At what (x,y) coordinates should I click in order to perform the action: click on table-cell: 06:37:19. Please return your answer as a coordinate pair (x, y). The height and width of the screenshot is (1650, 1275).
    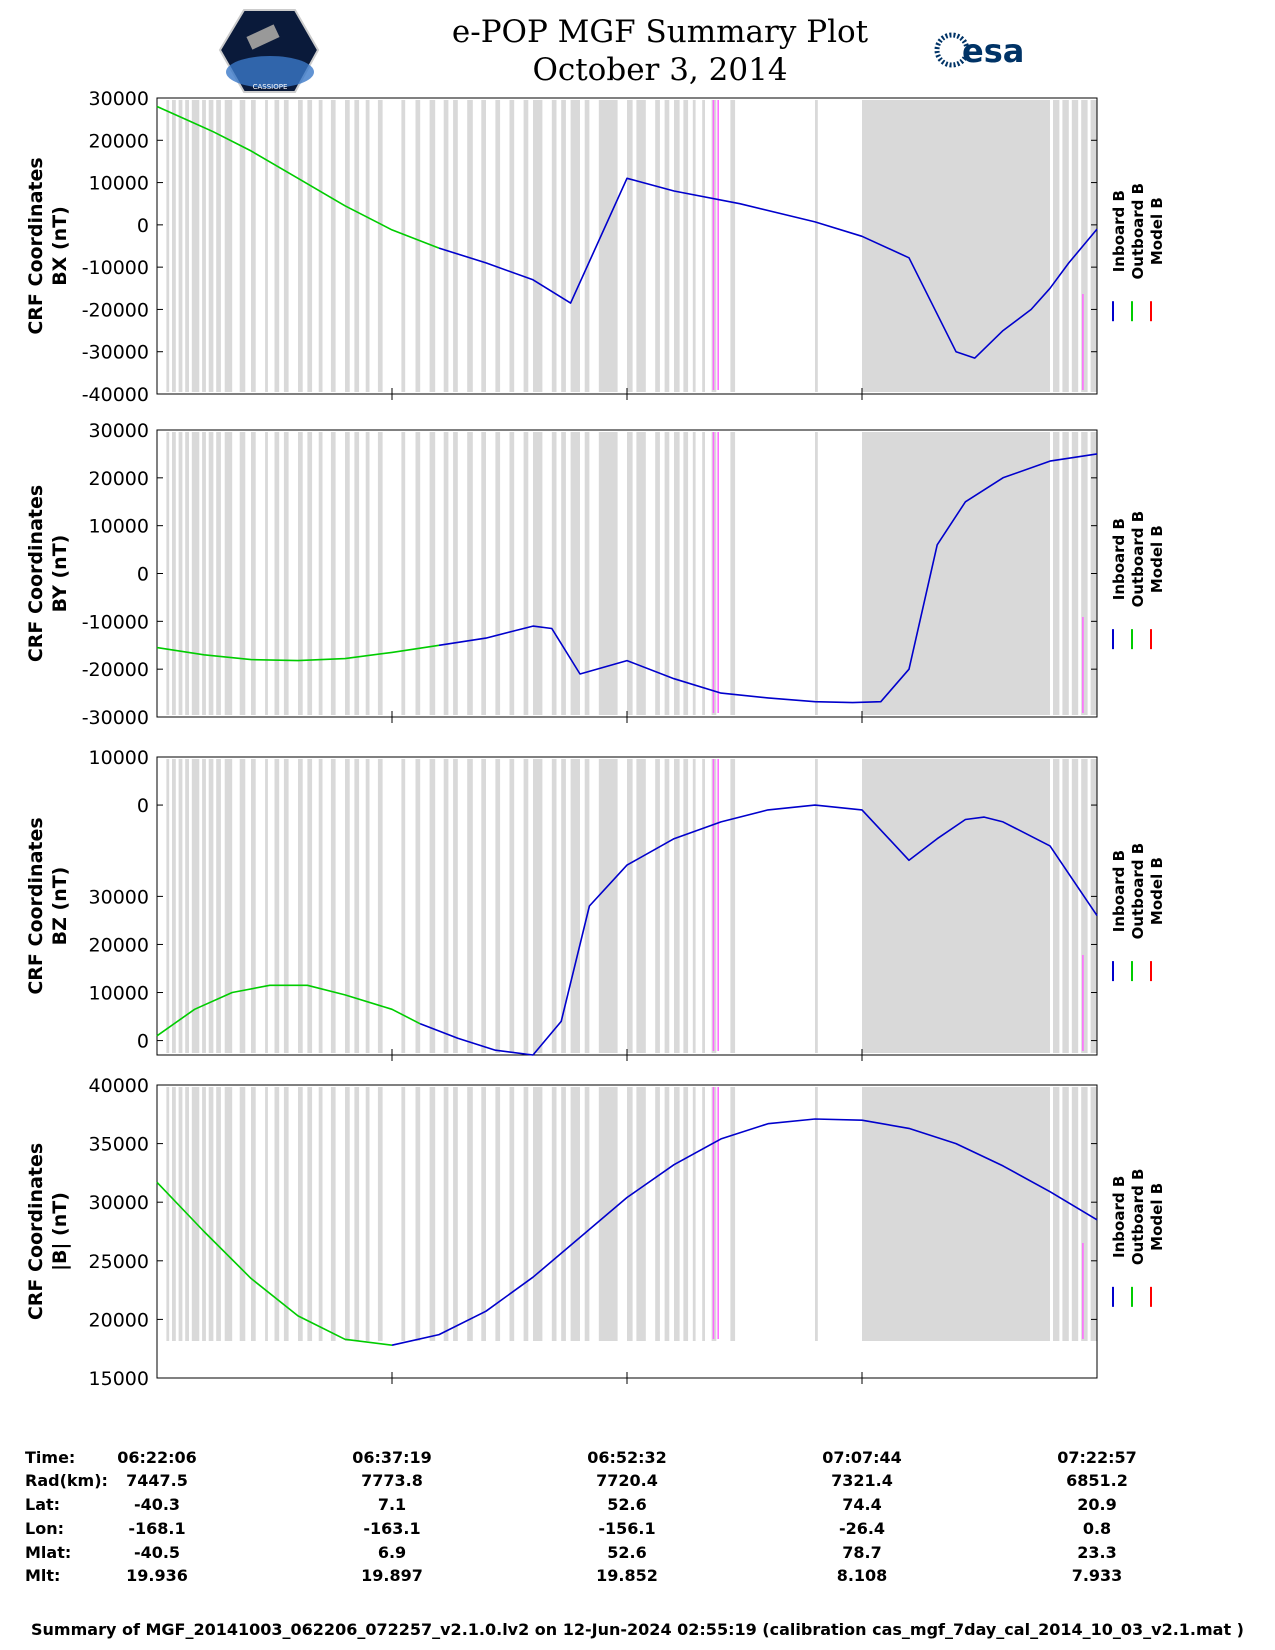
    Looking at the image, I should click on (392, 1457).